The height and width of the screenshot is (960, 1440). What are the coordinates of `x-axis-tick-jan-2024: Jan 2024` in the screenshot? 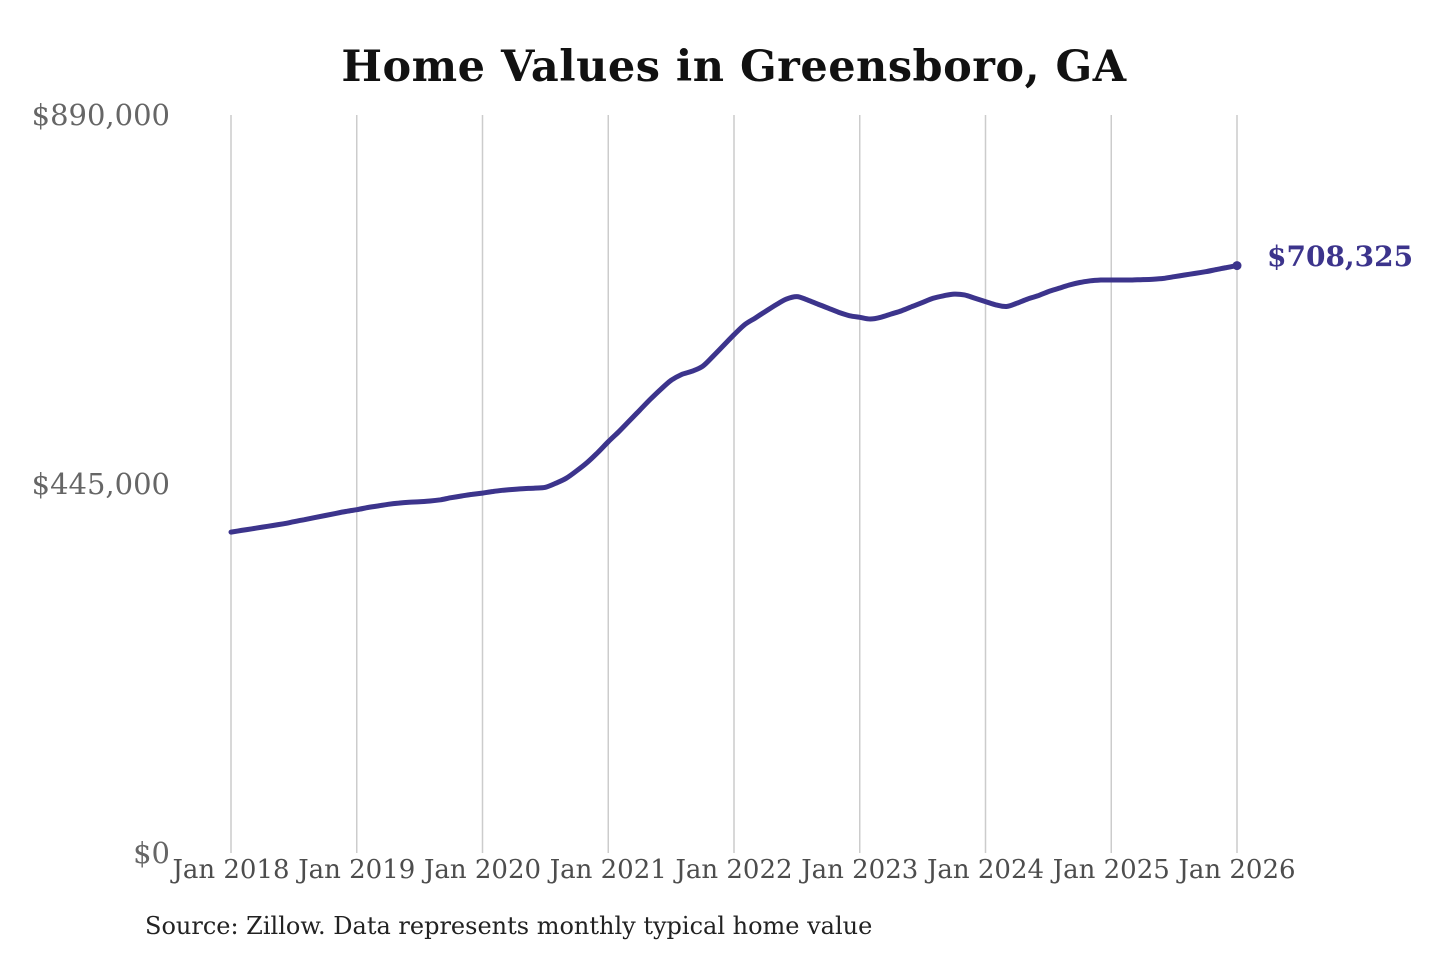 It's located at (985, 870).